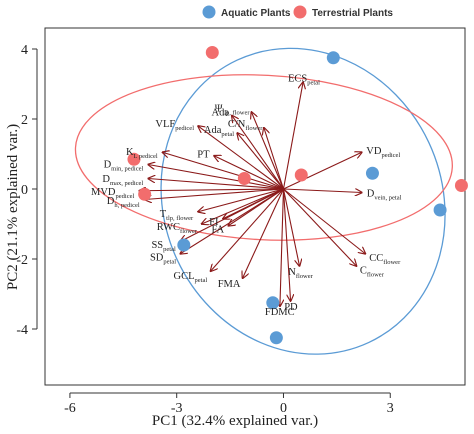 This screenshot has height=434, width=474. Describe the element at coordinates (13, 207) in the screenshot. I see `y-axis-title: PC2 (21.1% explained var.)` at that location.